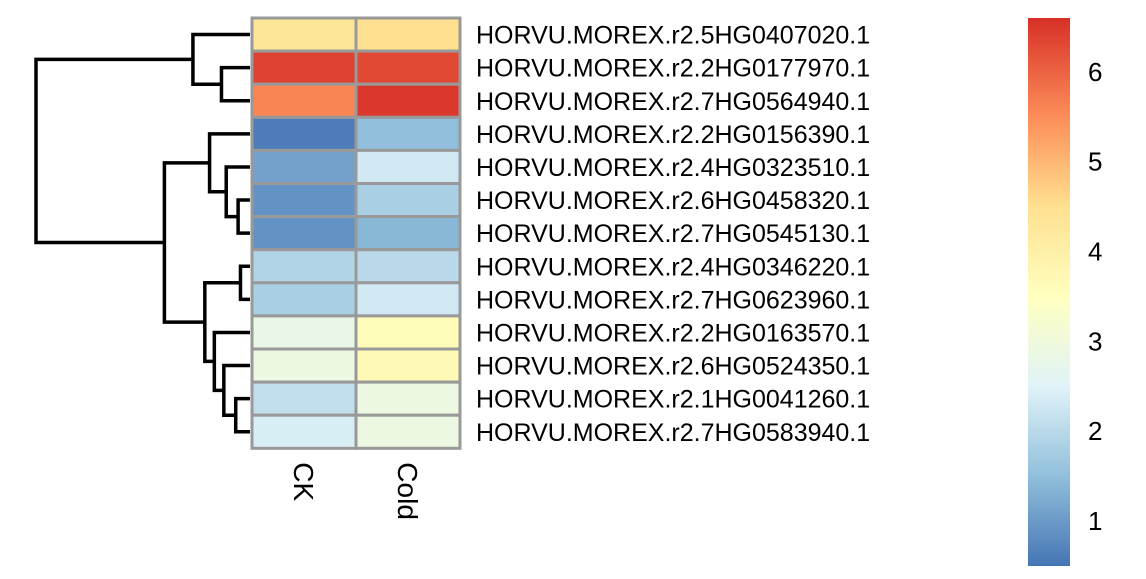  What do you see at coordinates (673, 400) in the screenshot?
I see `row-label: HORVU.MOREX.r2.1HG0041260.1` at bounding box center [673, 400].